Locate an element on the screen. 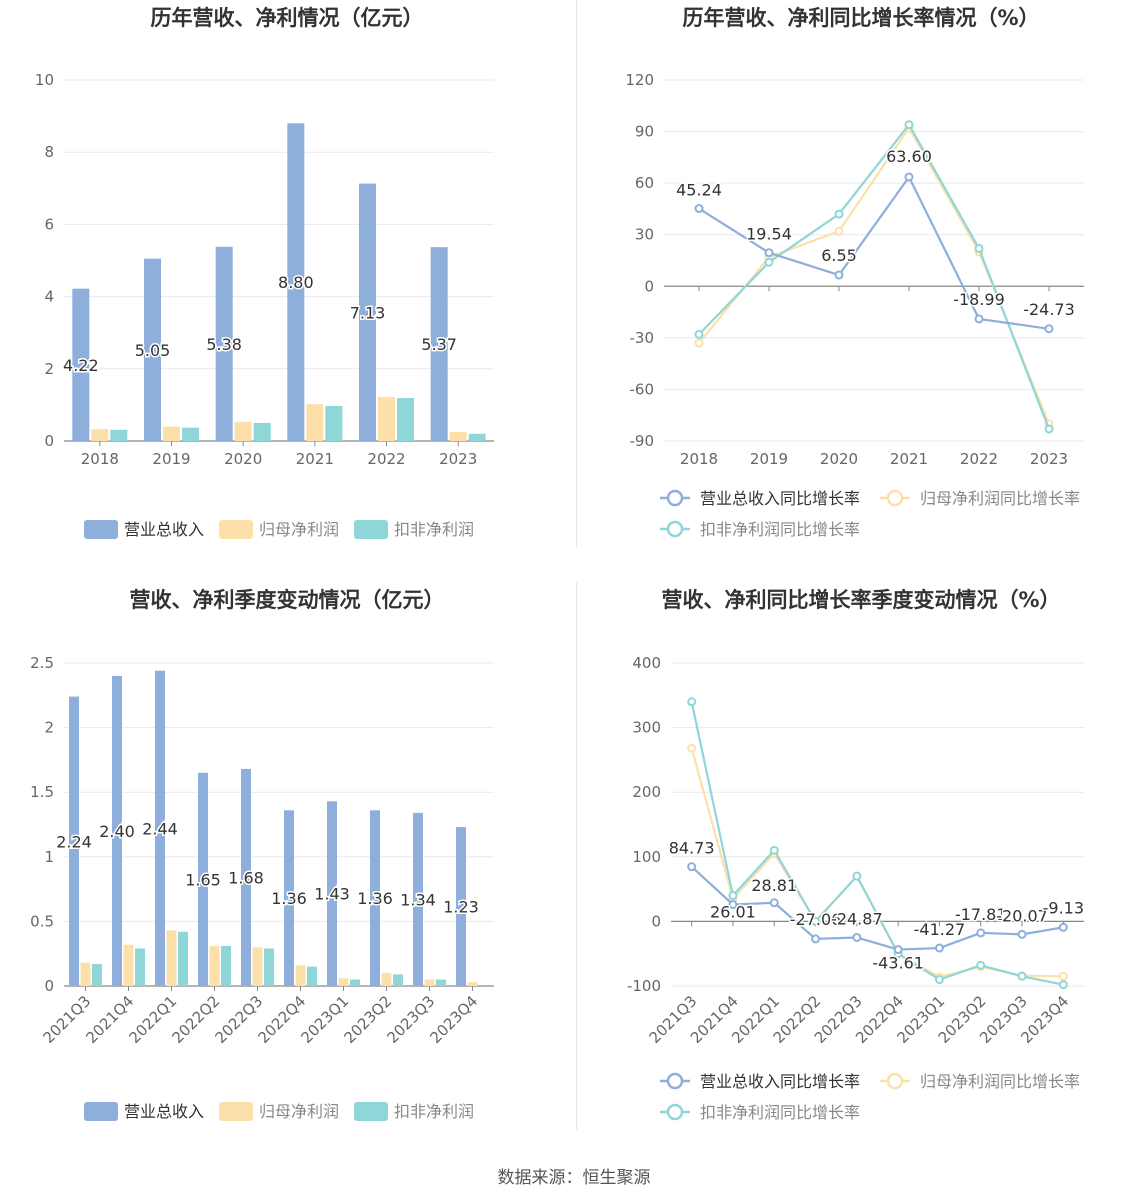 Image resolution: width=1148 pixels, height=1202 pixels. panel-divider is located at coordinates (576, 274).